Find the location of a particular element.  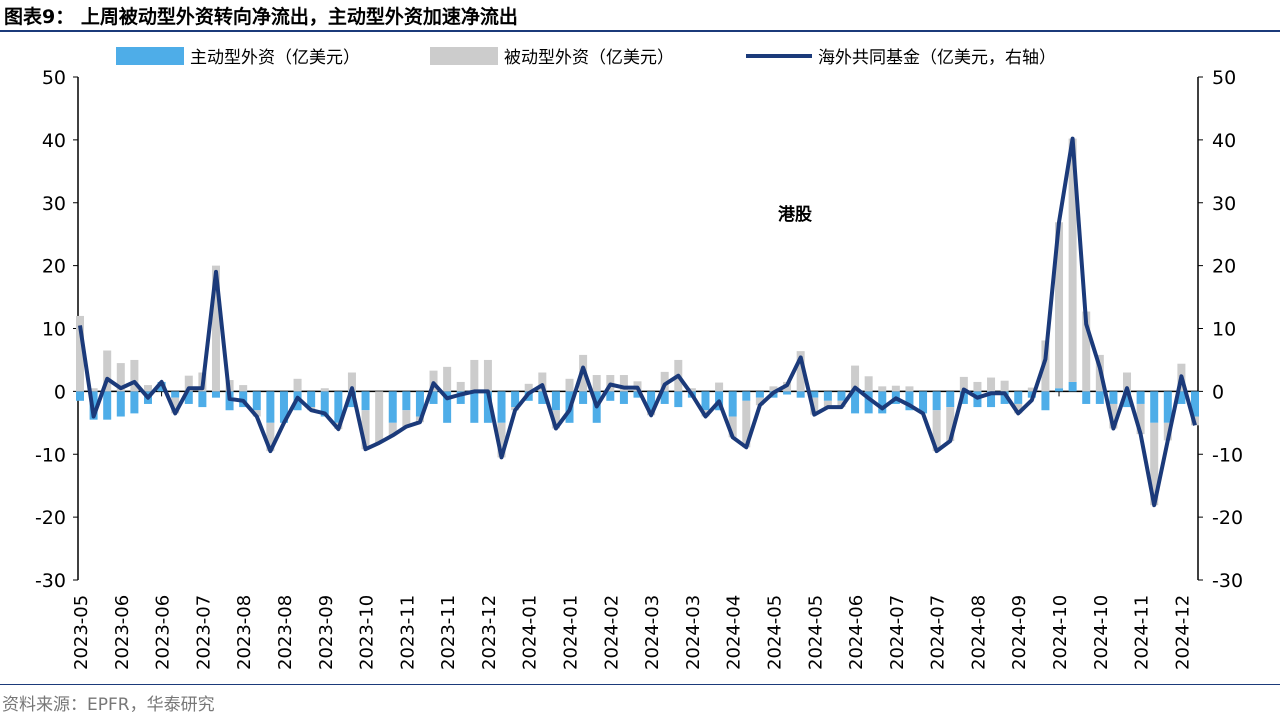

x-tick-label: 2023-09 is located at coordinates (326, 632).